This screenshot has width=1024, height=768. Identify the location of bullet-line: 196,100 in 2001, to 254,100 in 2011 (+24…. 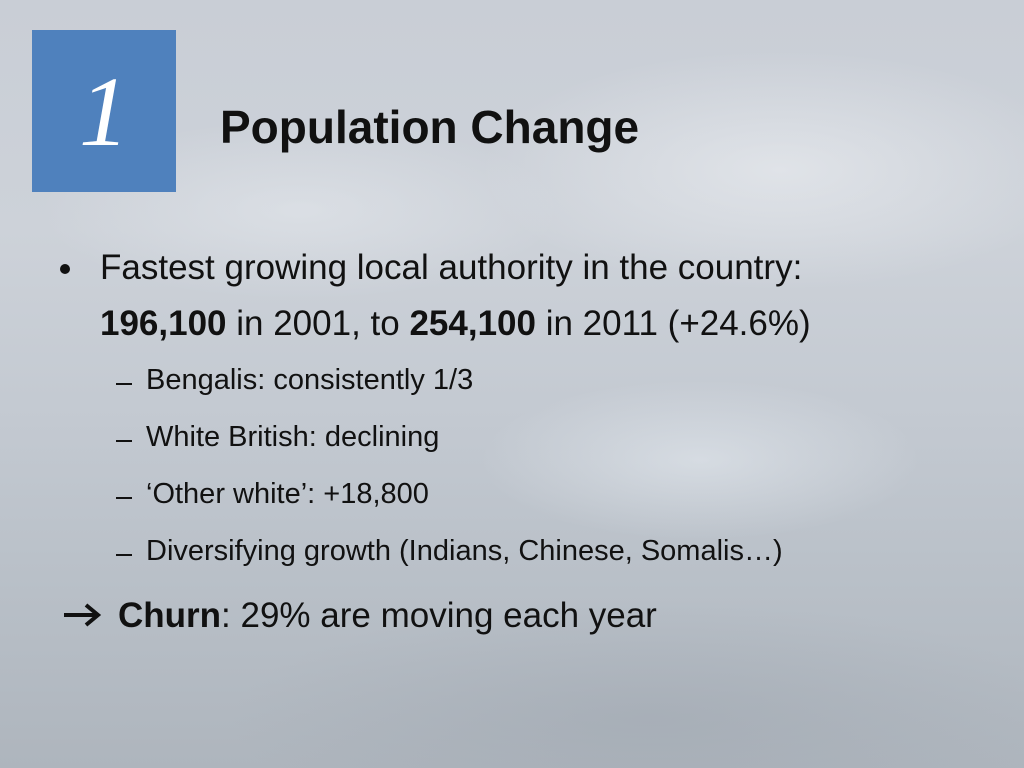
(455, 324).